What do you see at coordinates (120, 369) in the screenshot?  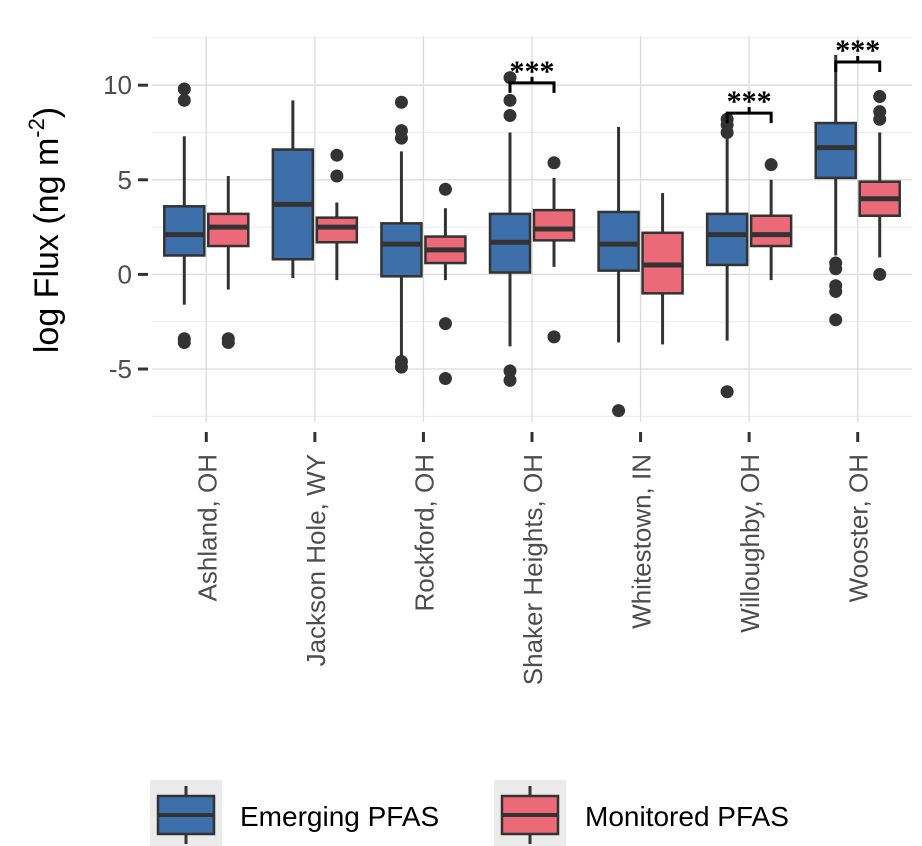 I see `y-tick-label: -5` at bounding box center [120, 369].